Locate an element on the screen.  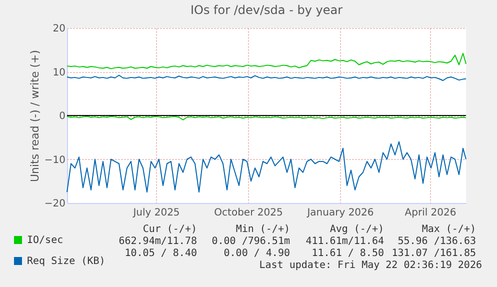
text: 0.00 / 4.90 is located at coordinates (257, 253).